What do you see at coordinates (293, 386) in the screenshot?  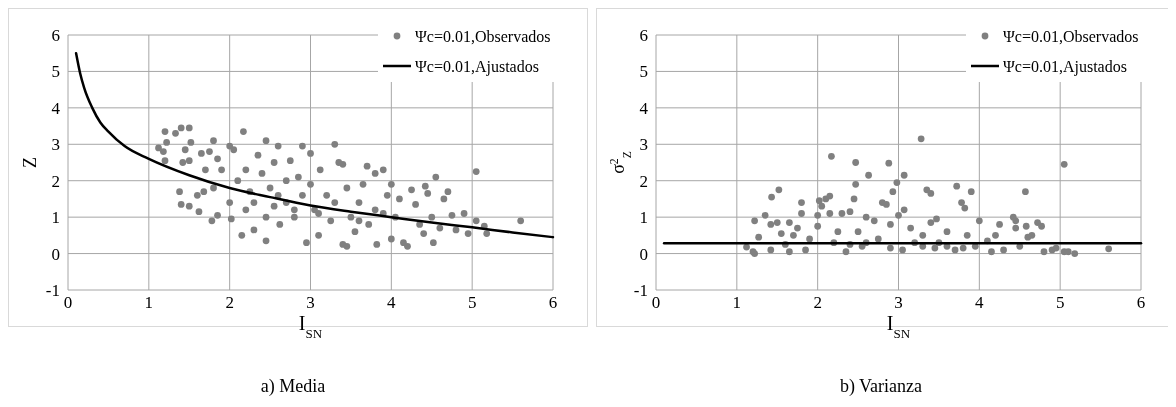 I see `text: a) Media` at bounding box center [293, 386].